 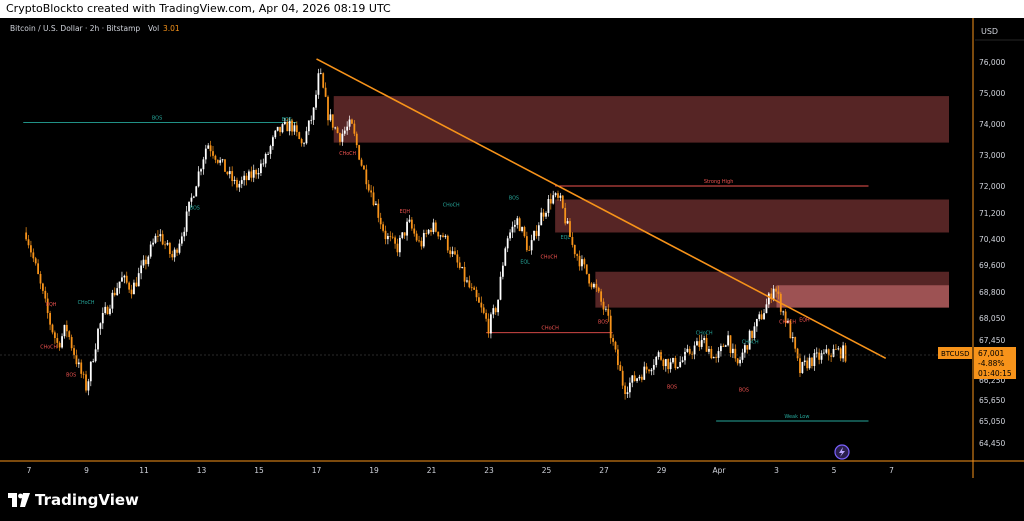 I want to click on volume-legend-value: 3.01, so click(x=171, y=28).